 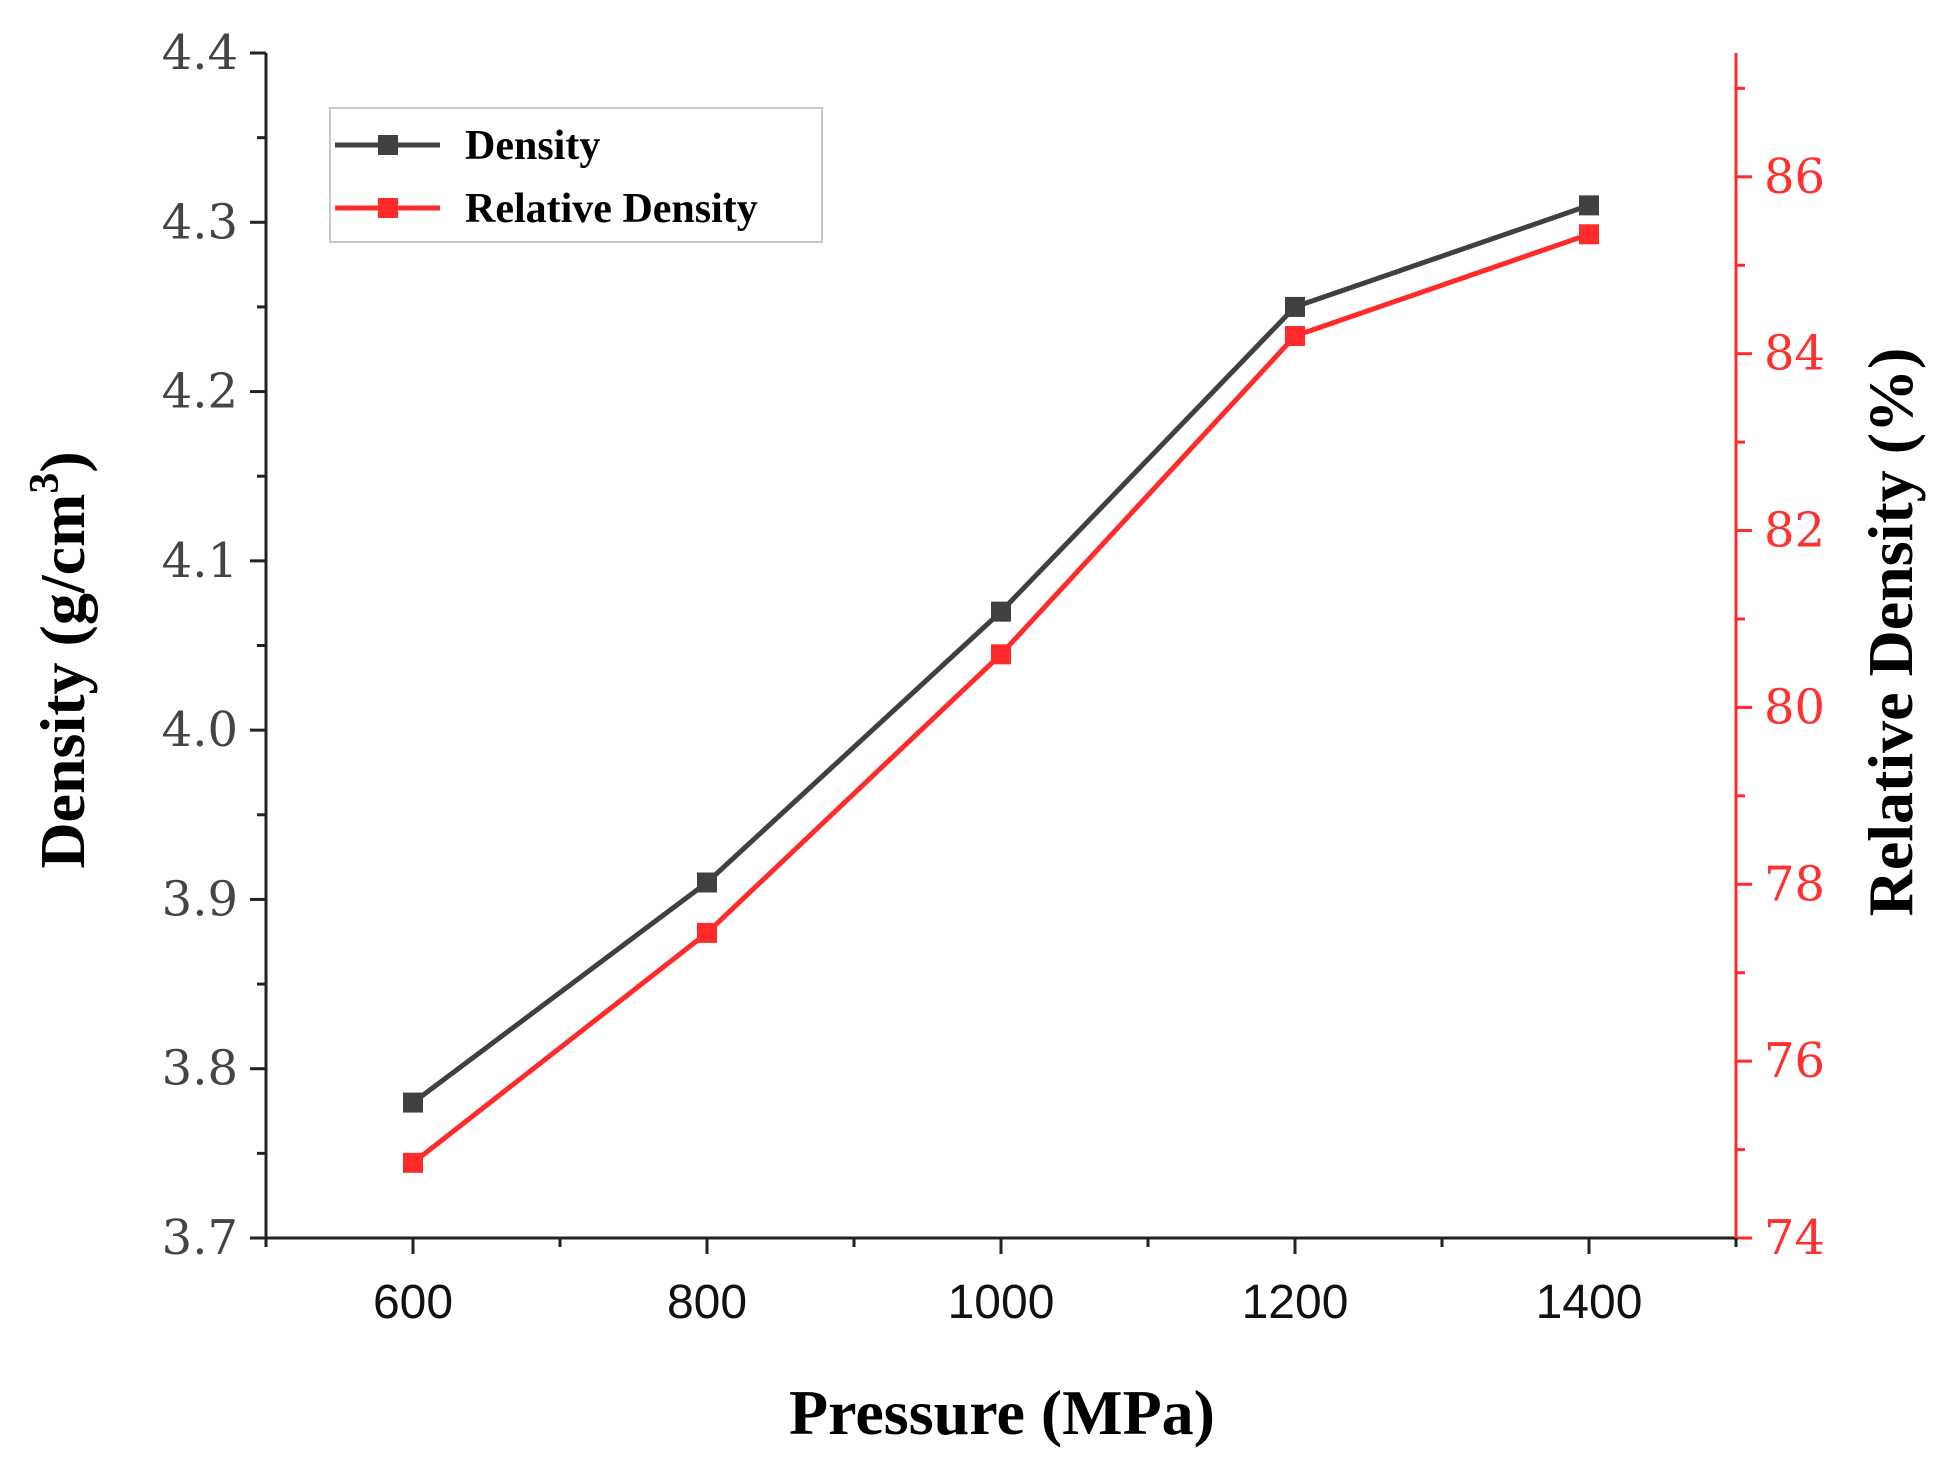 I want to click on legend: Density Relative Density, so click(x=576, y=175).